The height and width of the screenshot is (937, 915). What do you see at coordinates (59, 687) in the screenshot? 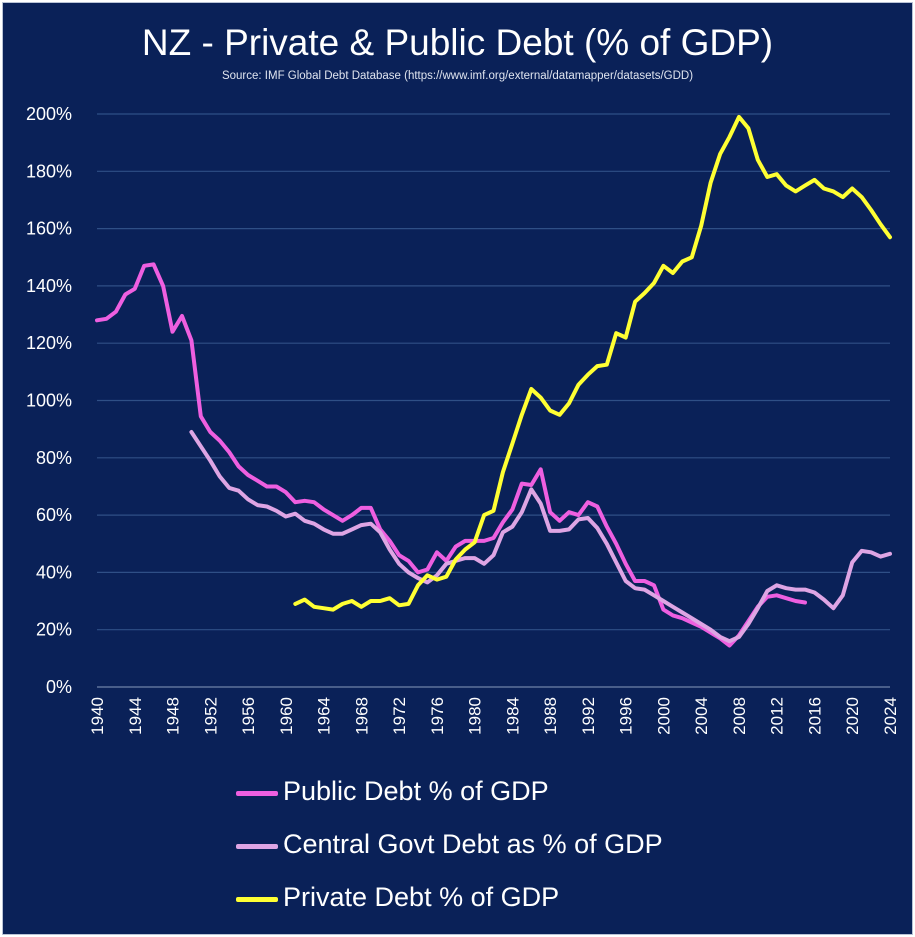
I see `y-tick-label: 0%` at bounding box center [59, 687].